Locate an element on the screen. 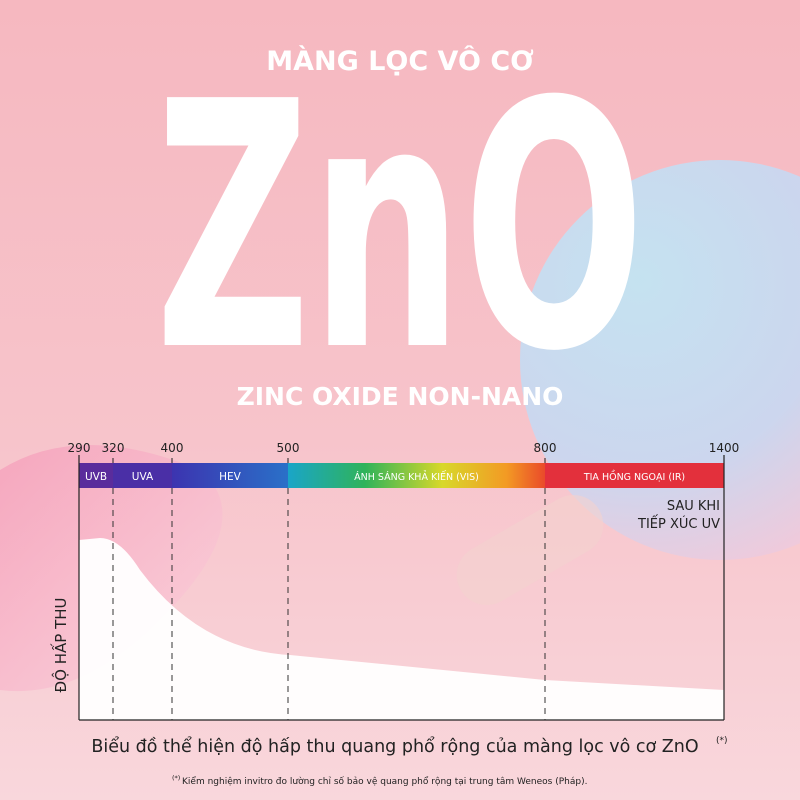 The width and height of the screenshot is (800, 800). band-uvb is located at coordinates (96, 475).